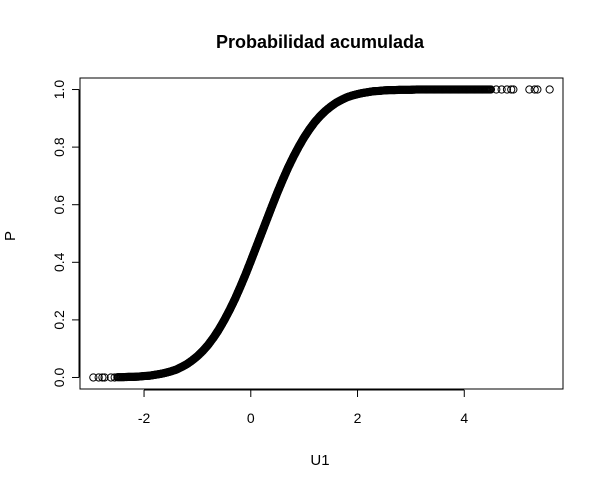  Describe the element at coordinates (59, 320) in the screenshot. I see `y-tick-label: 0.2` at that location.